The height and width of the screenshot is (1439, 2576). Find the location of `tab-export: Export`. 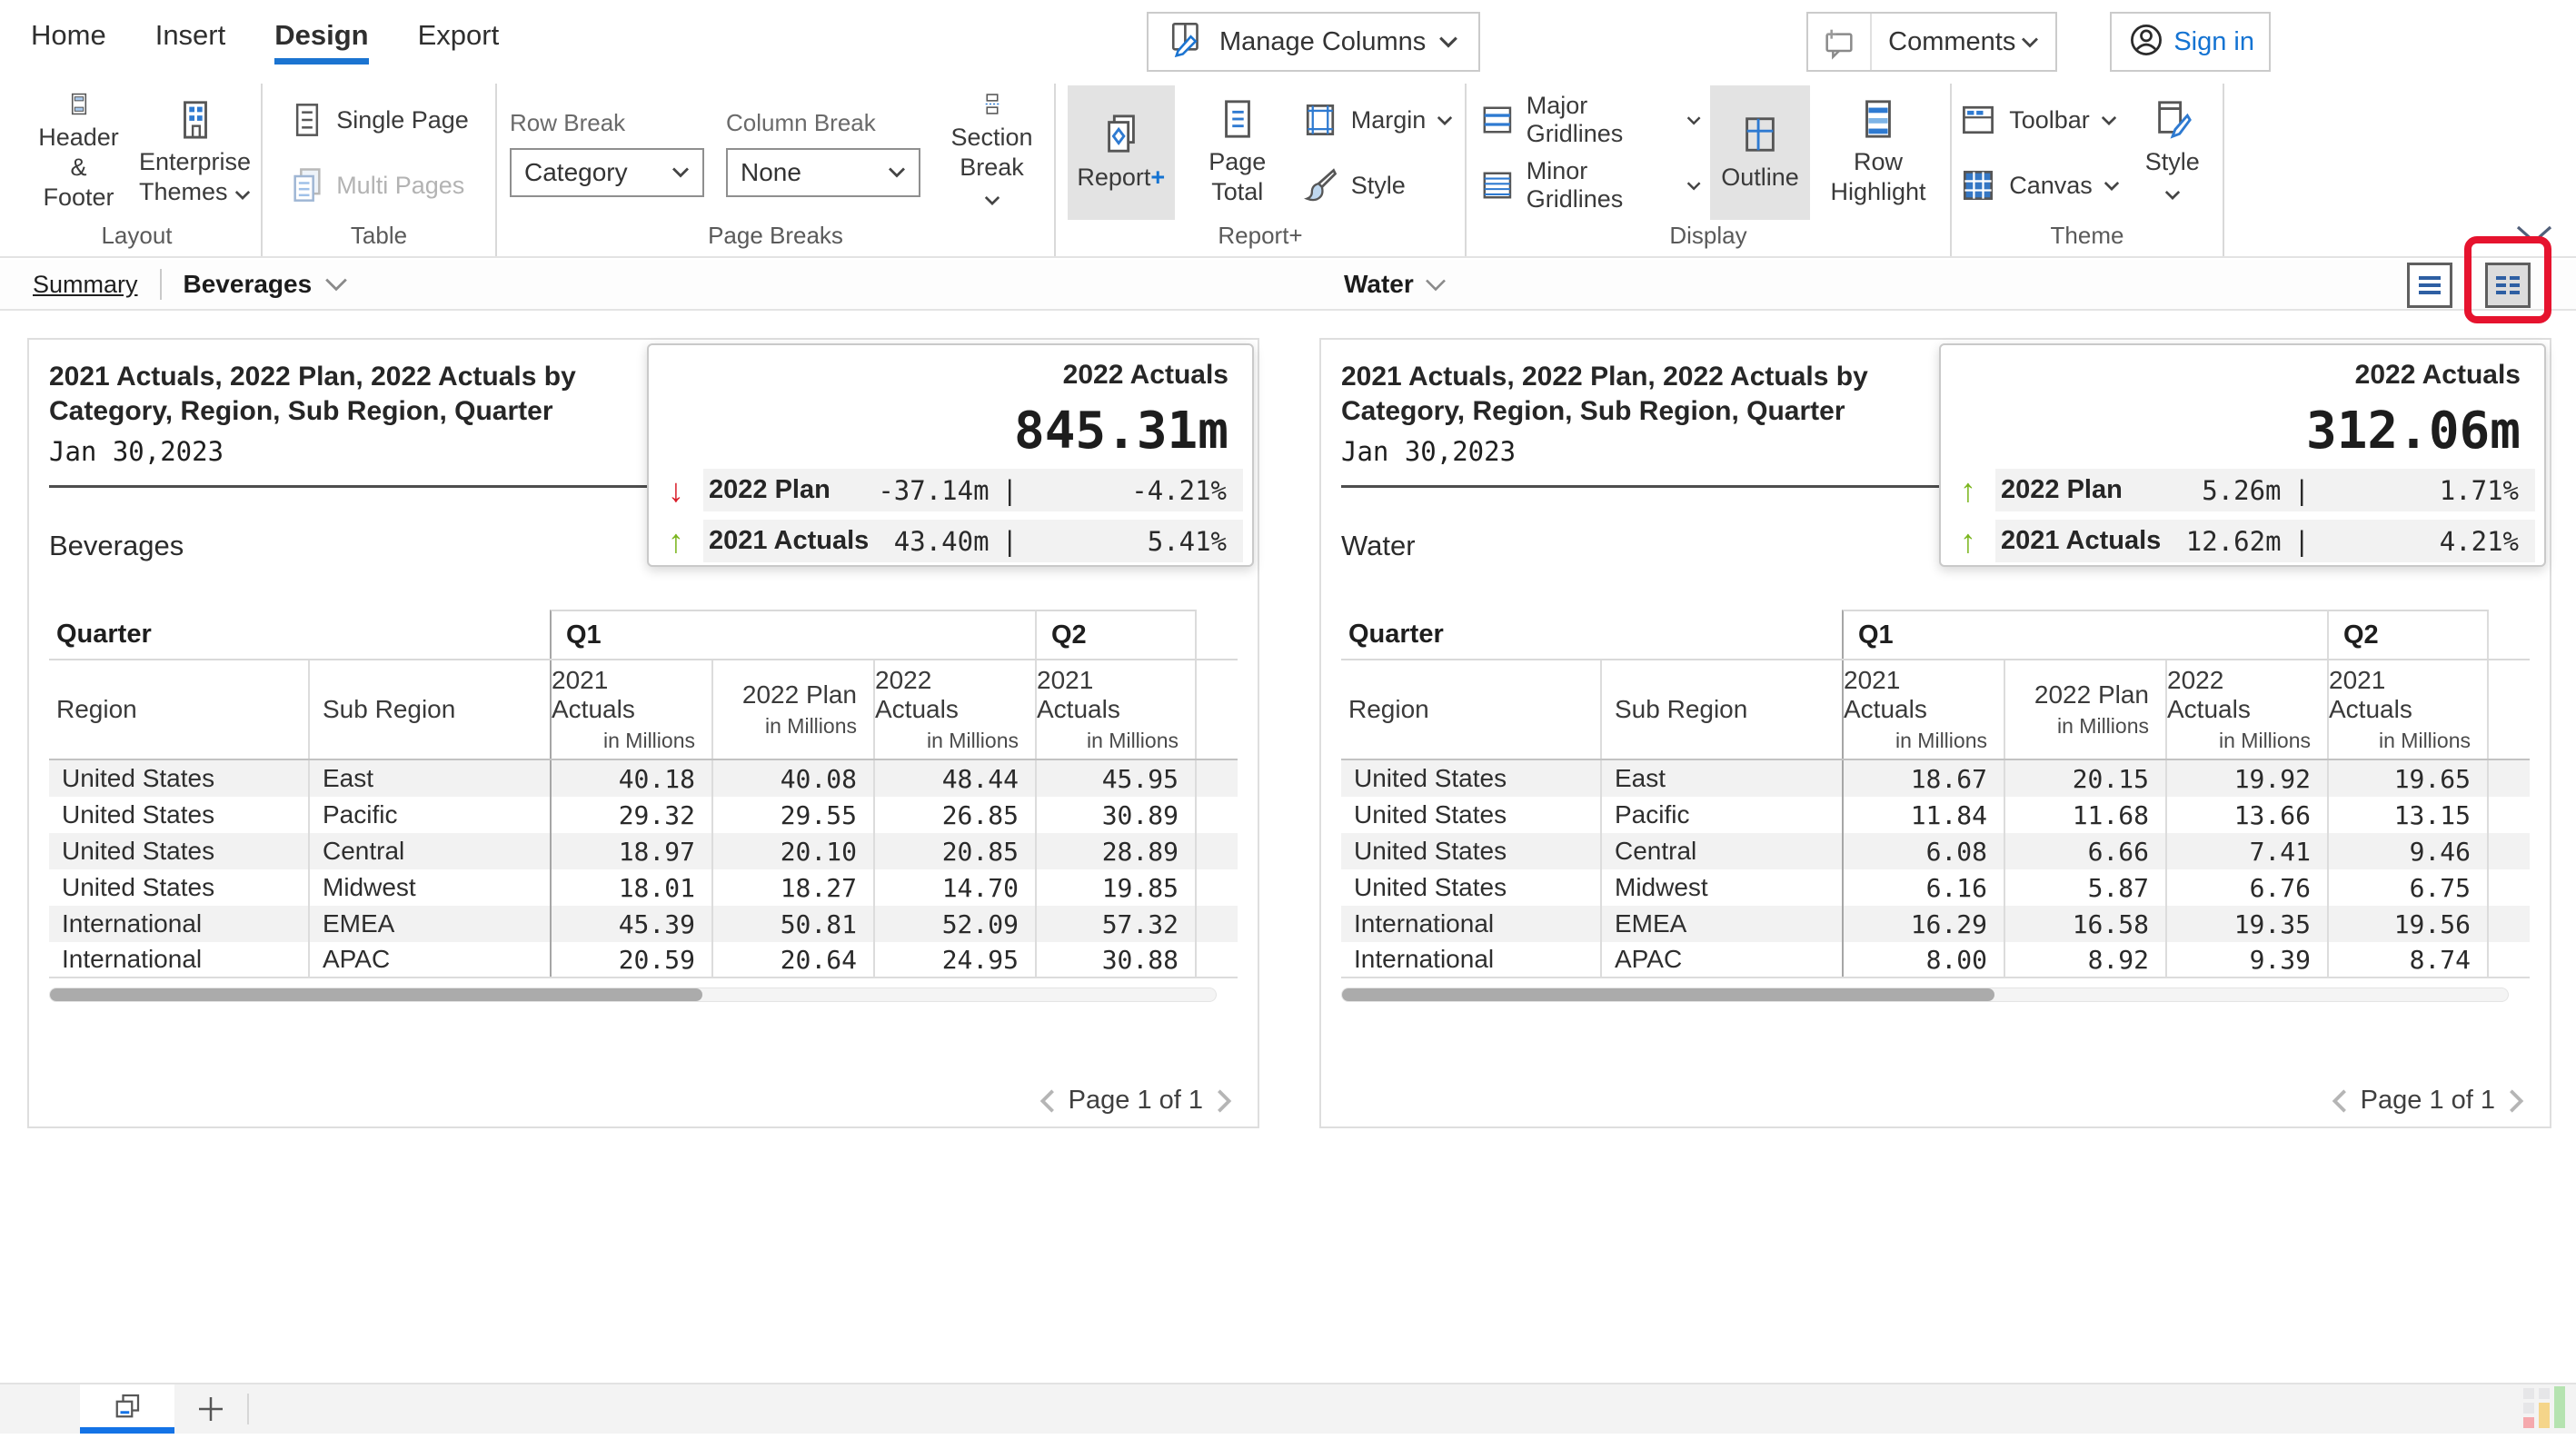

tab-export: Export is located at coordinates (459, 35).